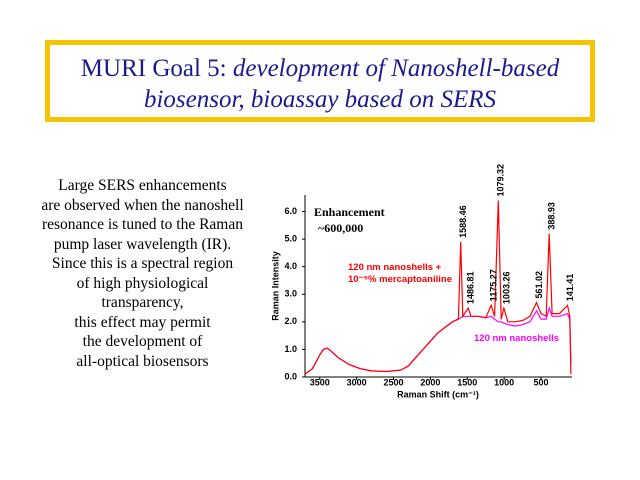 This screenshot has width=640, height=480. What do you see at coordinates (290, 211) in the screenshot?
I see `y-tick-label: 6.0` at bounding box center [290, 211].